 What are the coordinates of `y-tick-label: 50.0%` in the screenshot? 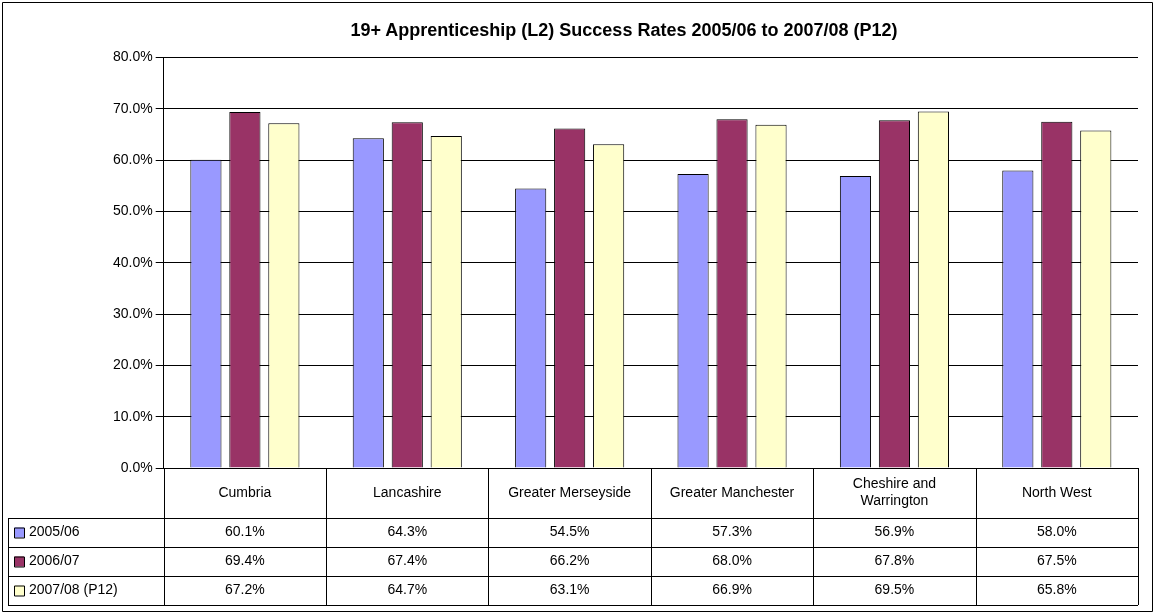 It's located at (132, 210).